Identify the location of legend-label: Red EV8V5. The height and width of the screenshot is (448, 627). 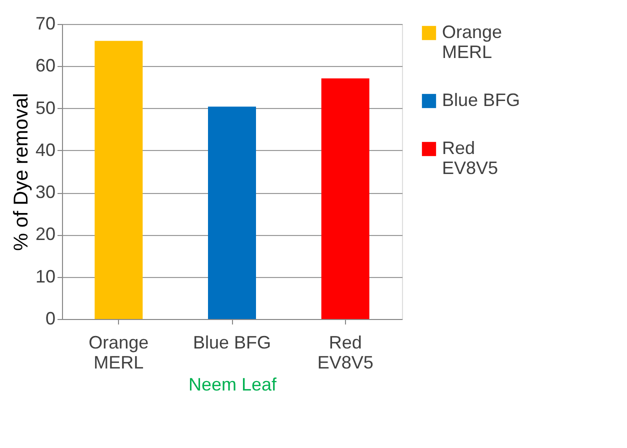
(470, 158).